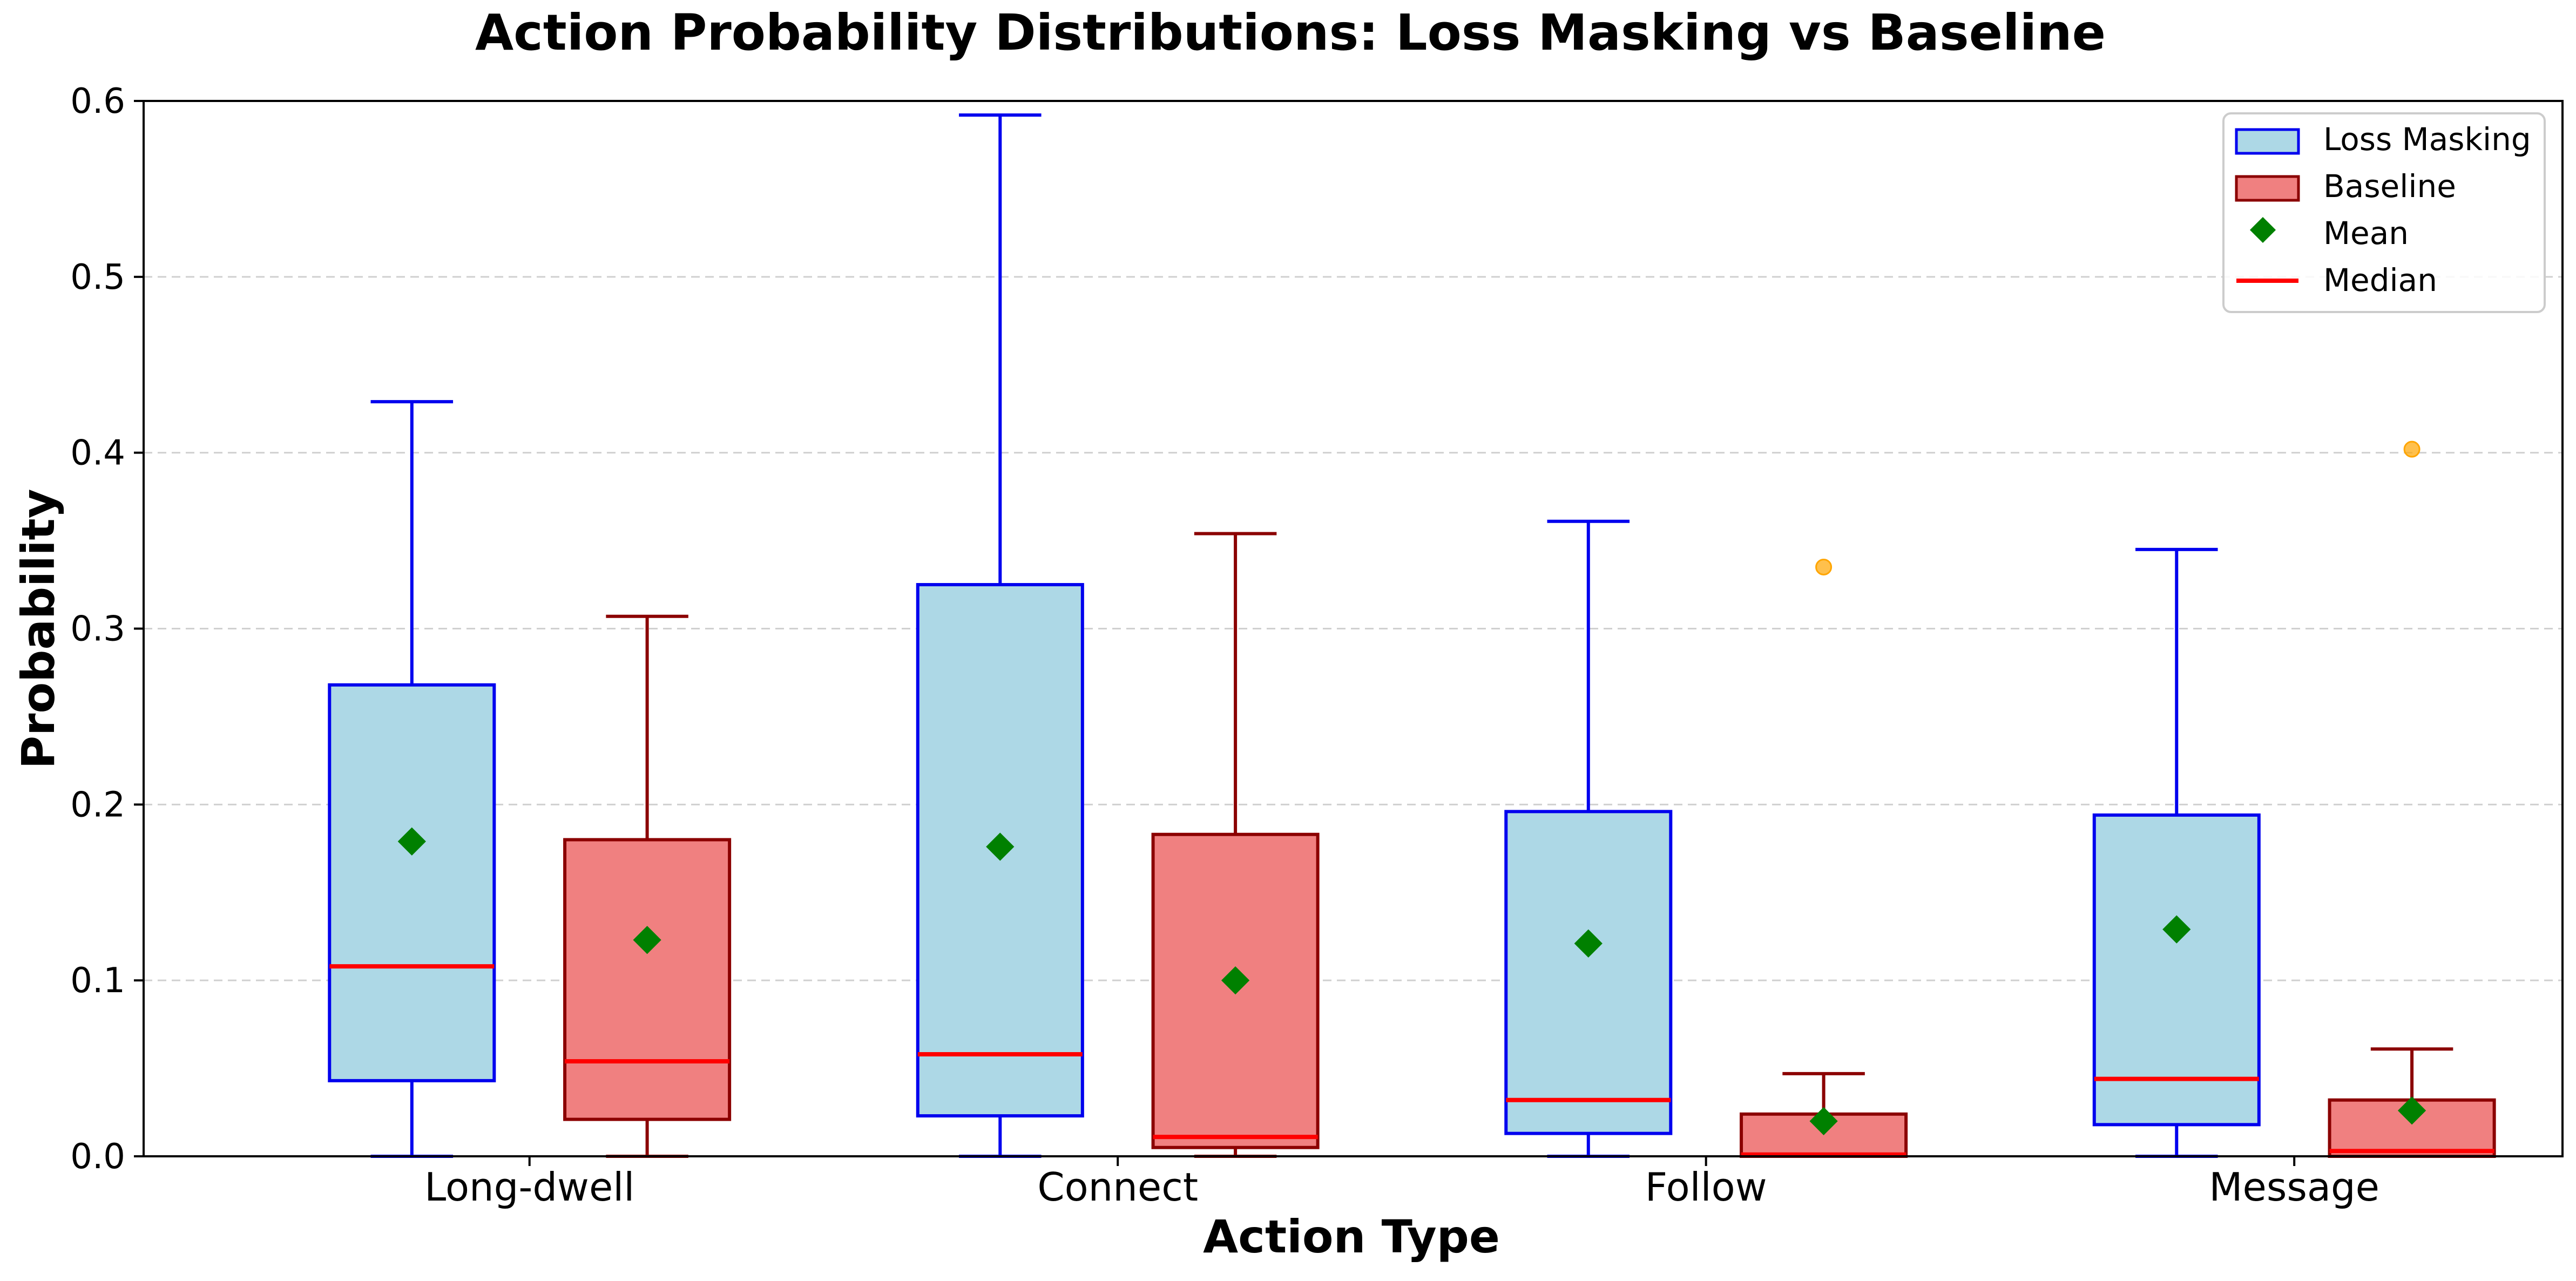 This screenshot has width=2576, height=1281. I want to click on legend-label-loss-masking: Loss Masking, so click(2427, 139).